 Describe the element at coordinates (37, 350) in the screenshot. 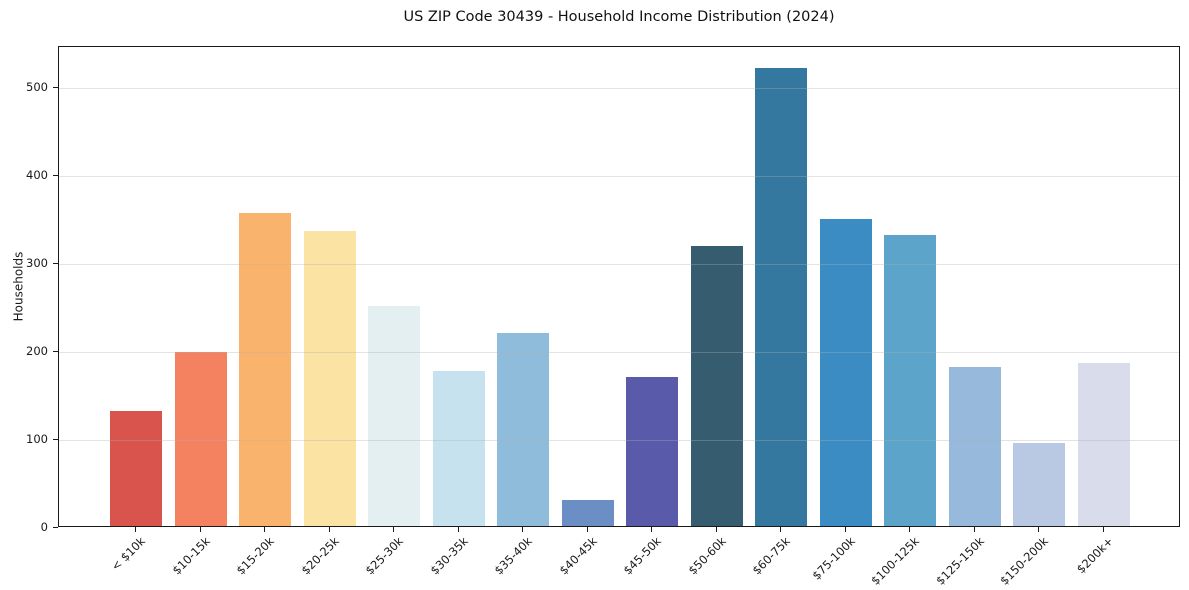

I see `y-tick-label-200: 200` at that location.